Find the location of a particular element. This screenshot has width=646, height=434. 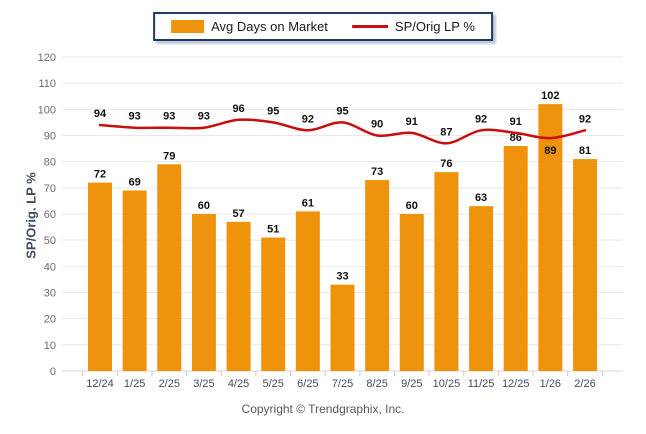

legend-item-sp-orig-lp: SP/Orig LP % is located at coordinates (413, 26).